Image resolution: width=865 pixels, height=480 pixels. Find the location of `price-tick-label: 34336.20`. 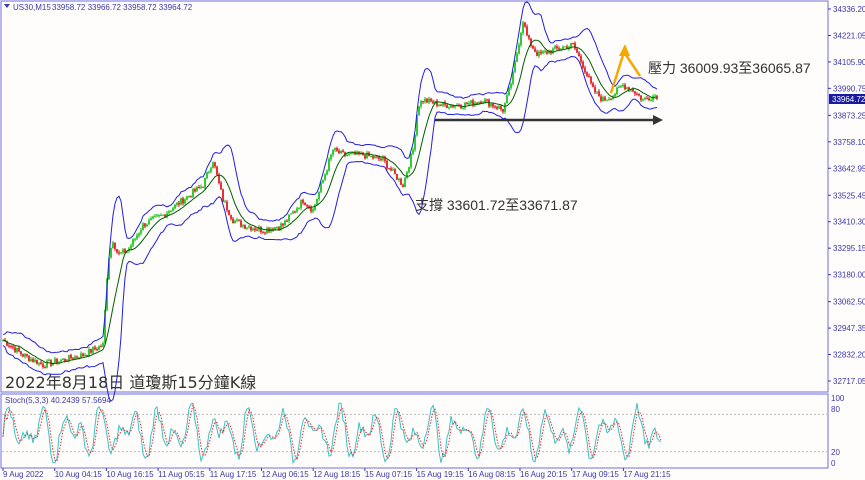

price-tick-label: 34336.20 is located at coordinates (849, 9).